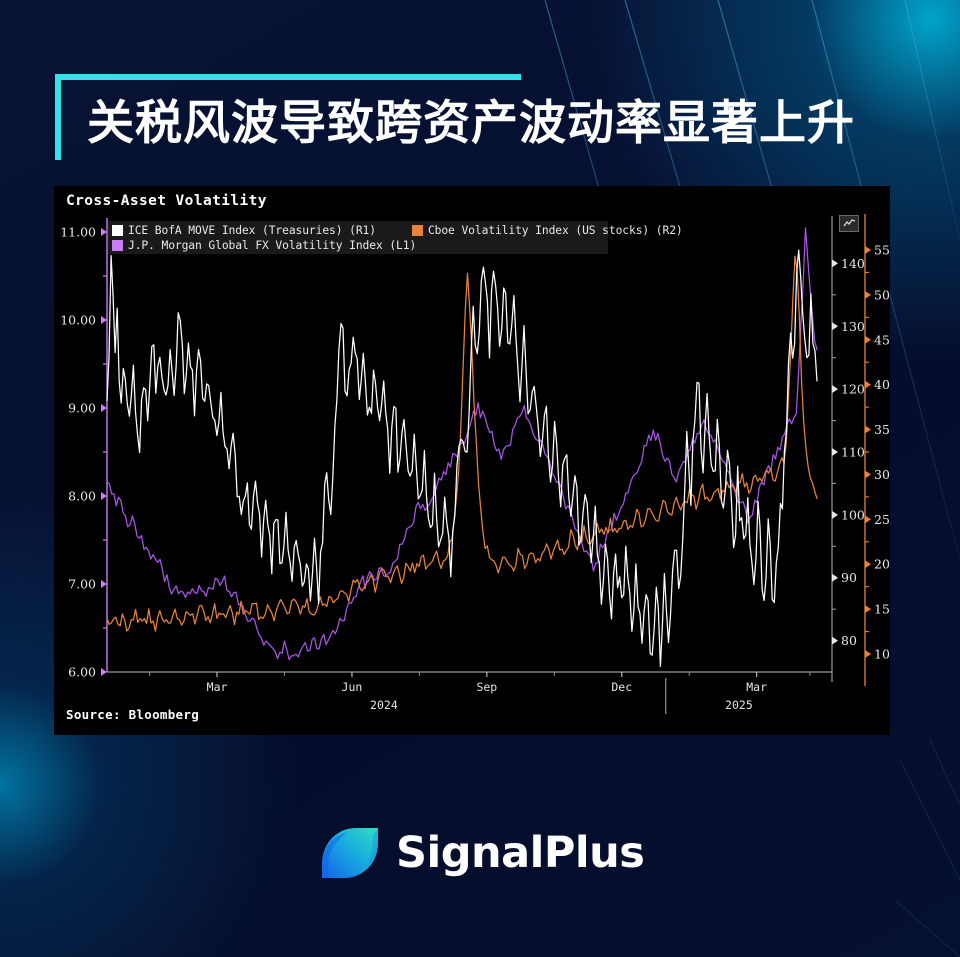 The width and height of the screenshot is (960, 957). I want to click on brand-name: SignalPlus, so click(520, 853).